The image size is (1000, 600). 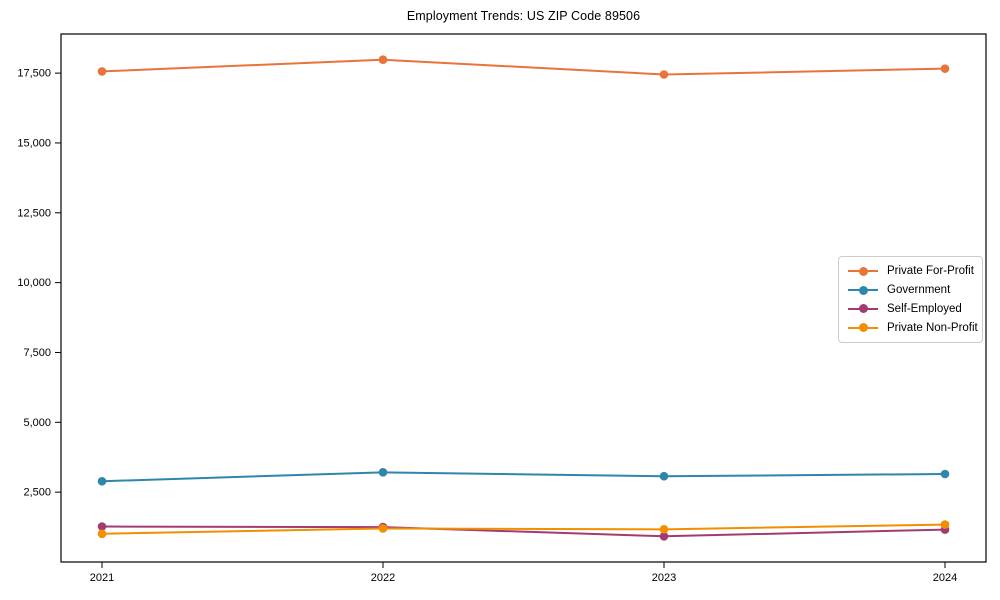 What do you see at coordinates (34, 283) in the screenshot?
I see `y-tick-label: 10,000` at bounding box center [34, 283].